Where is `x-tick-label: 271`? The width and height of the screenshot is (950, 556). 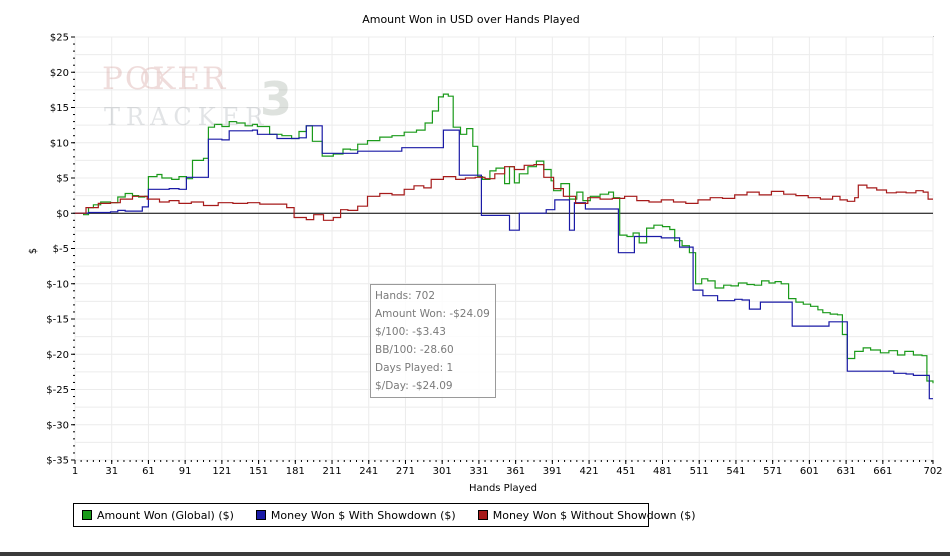
x-tick-label: 271 is located at coordinates (405, 471).